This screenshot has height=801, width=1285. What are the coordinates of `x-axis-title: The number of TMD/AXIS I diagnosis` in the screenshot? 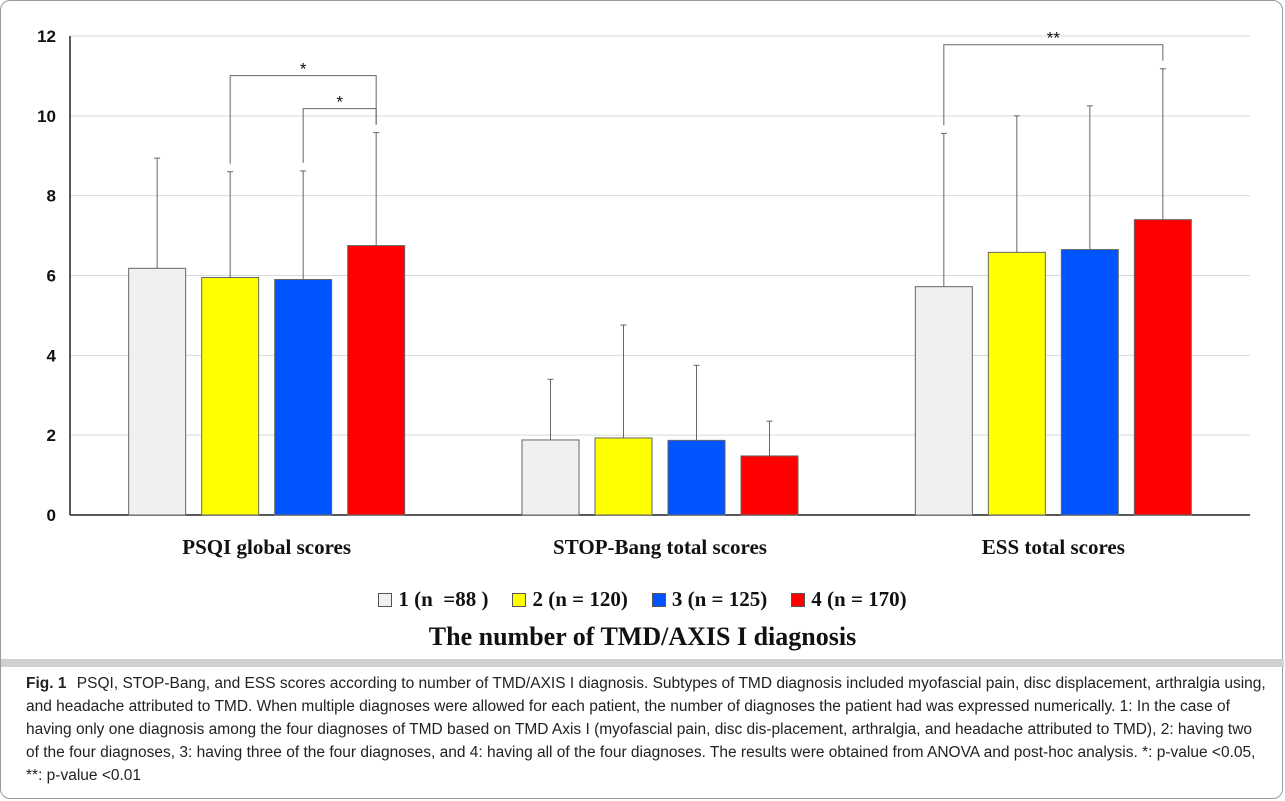 It's located at (642, 636).